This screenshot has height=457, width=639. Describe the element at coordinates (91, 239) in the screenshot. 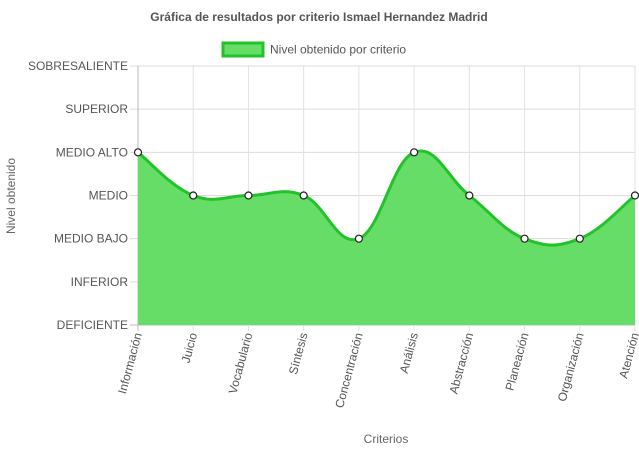

I see `y-tick-label: MEDIO BAJO` at that location.